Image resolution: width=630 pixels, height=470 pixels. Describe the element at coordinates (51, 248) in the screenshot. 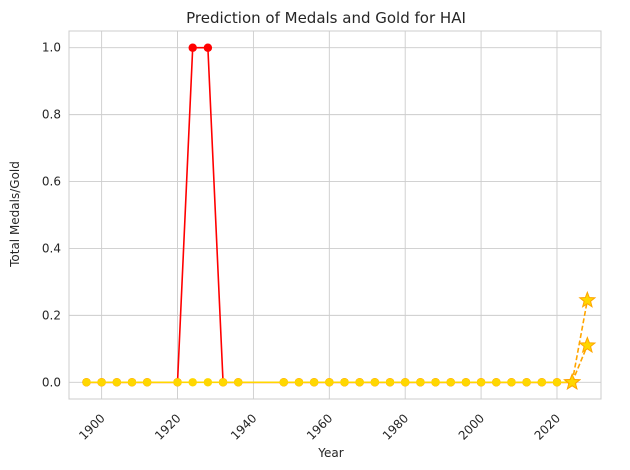

I see `y-tick-label: 0.4` at that location.